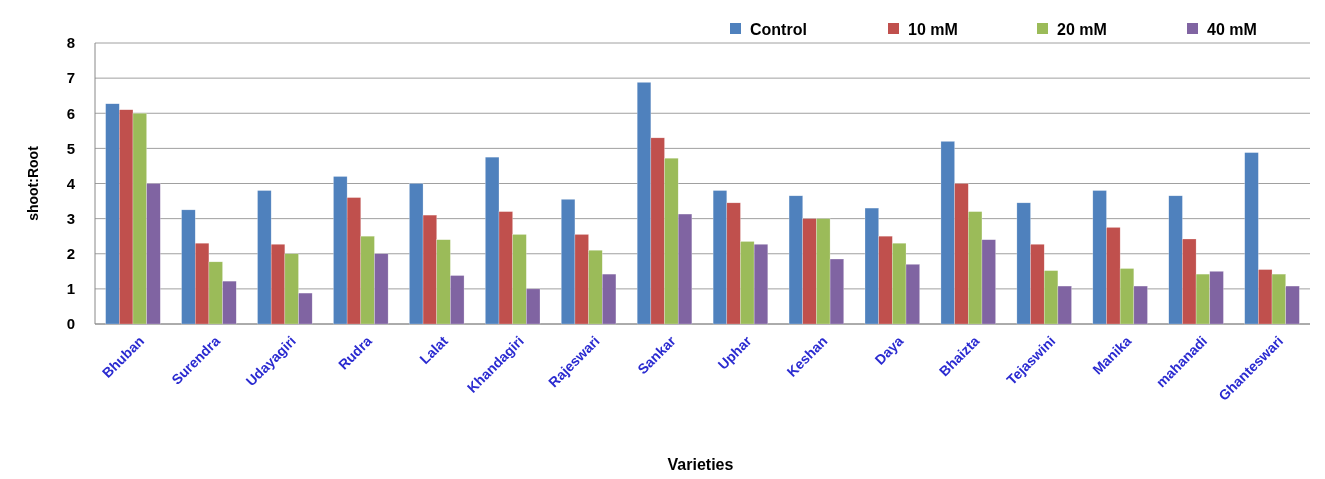  Describe the element at coordinates (70, 78) in the screenshot. I see `y-tick-label: 7` at that location.